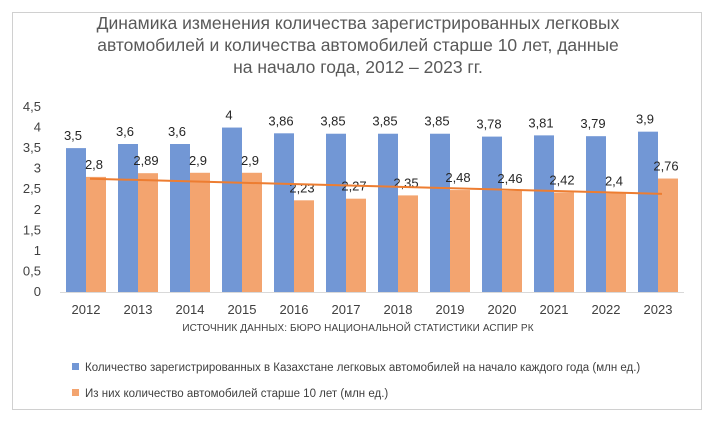  I want to click on data-label-total: 3,79, so click(592, 123).